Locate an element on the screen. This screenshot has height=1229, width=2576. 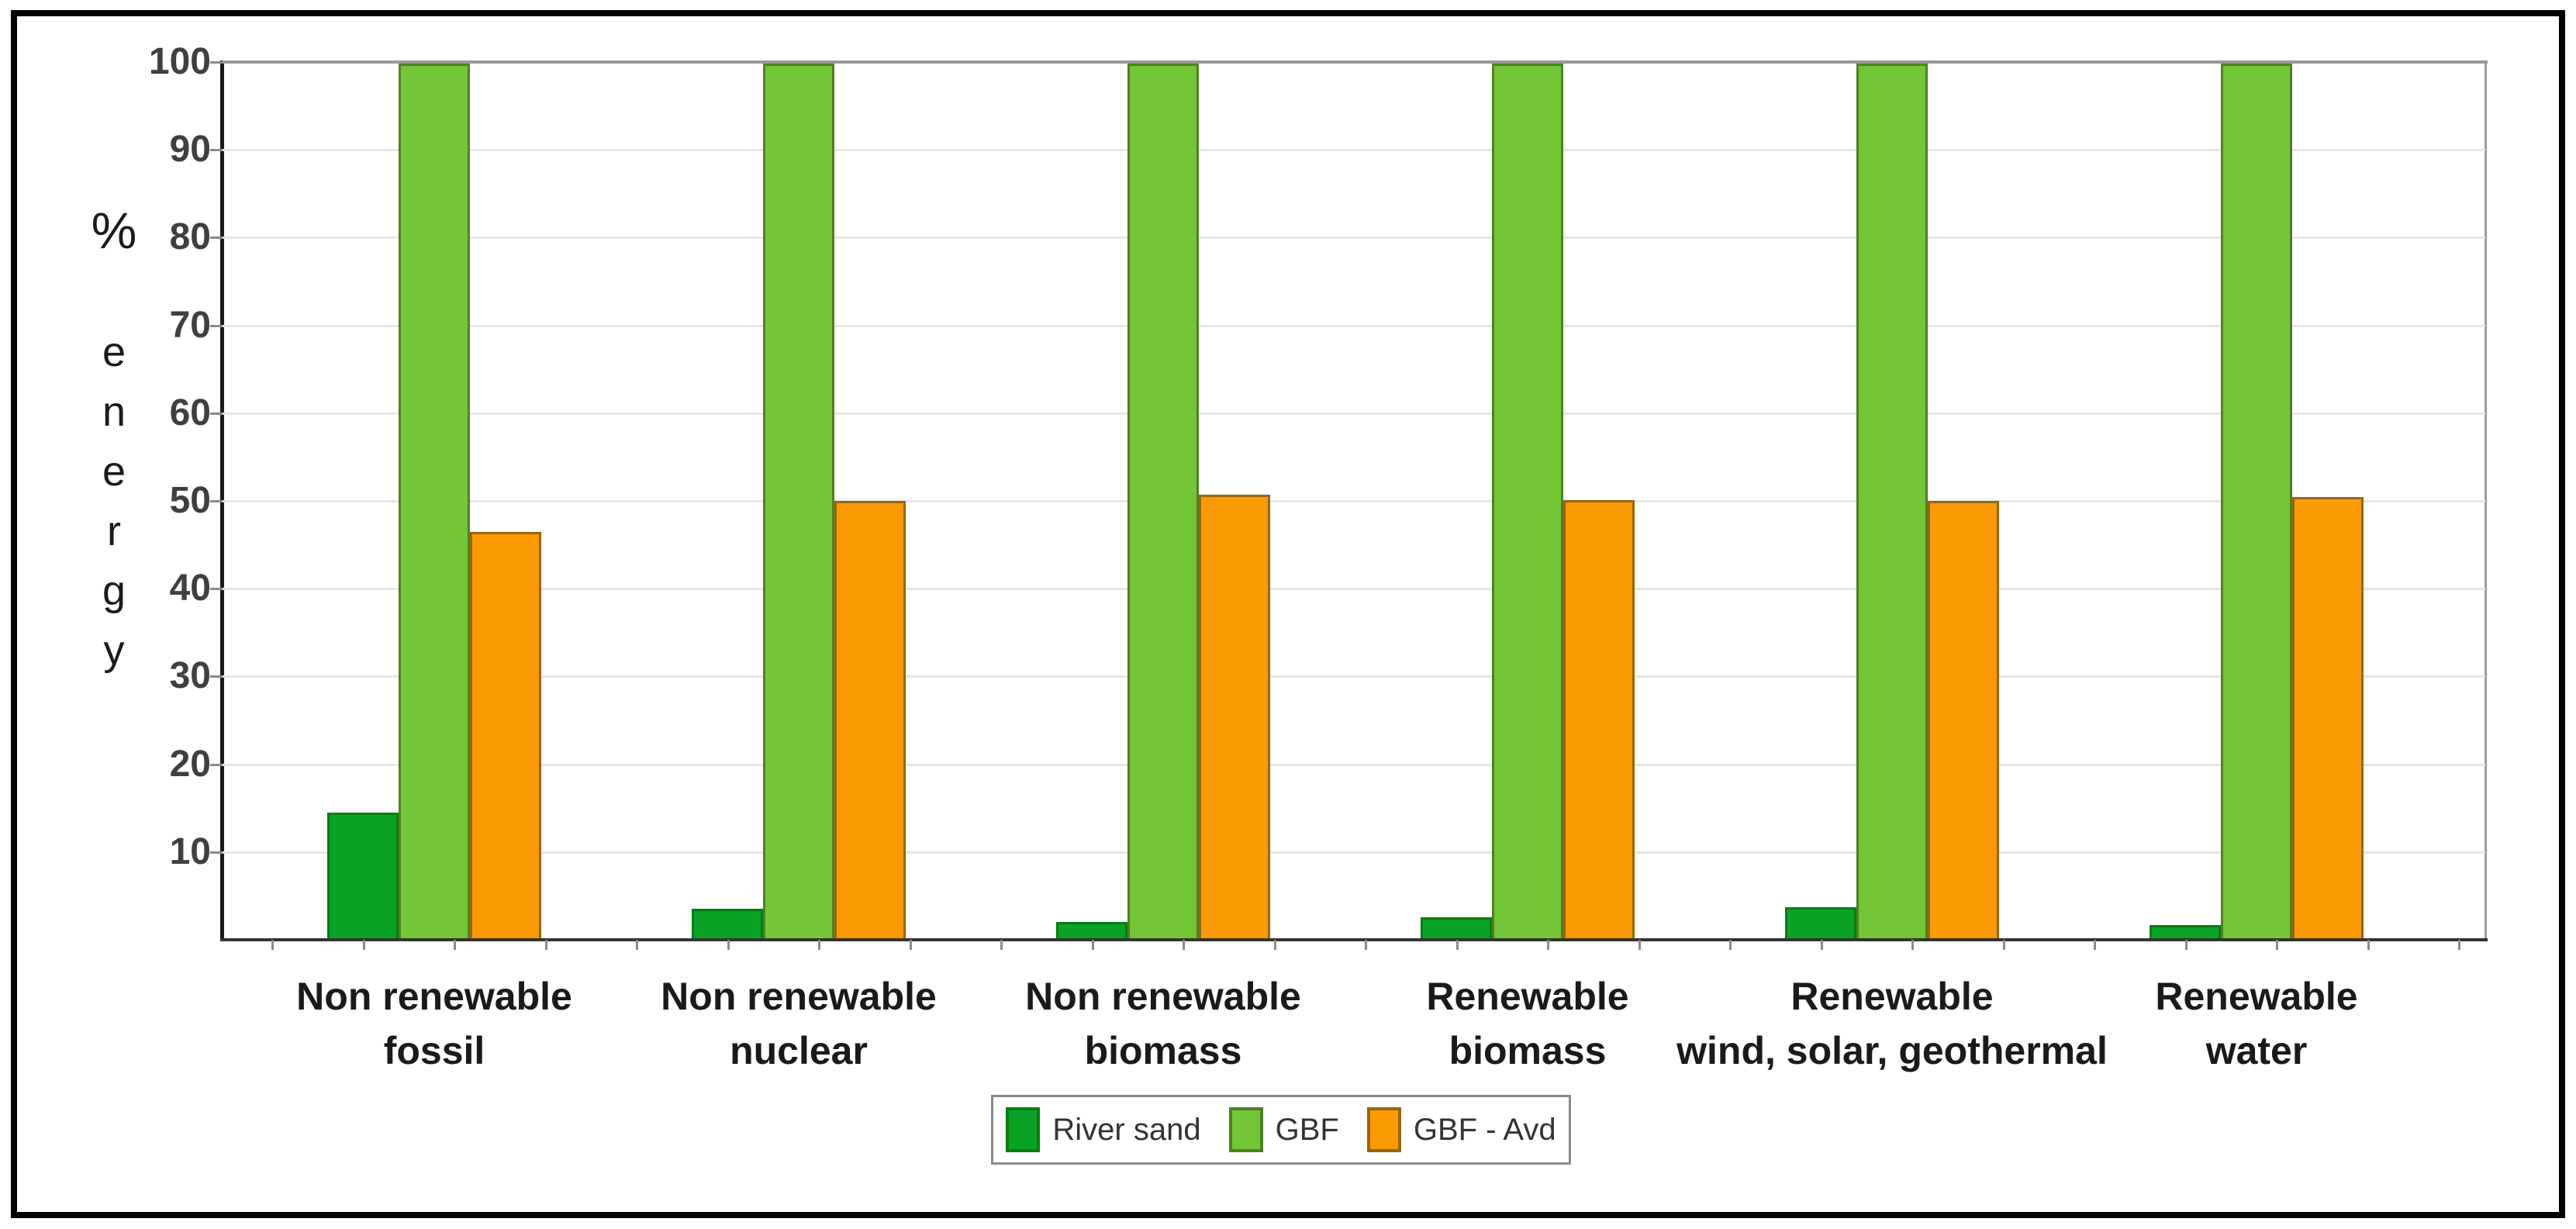
y-tick-label: 60 is located at coordinates (190, 413).